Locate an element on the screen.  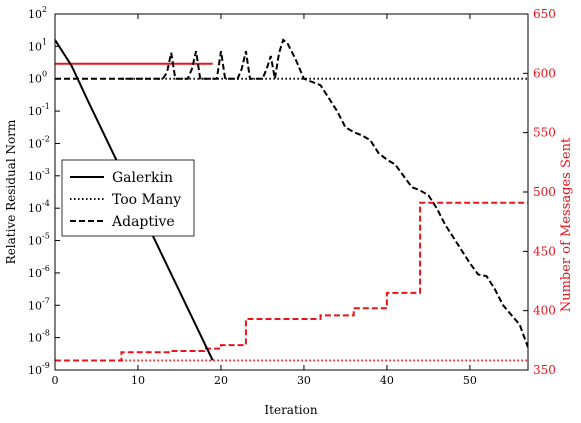
legend-box is located at coordinates (128, 198).